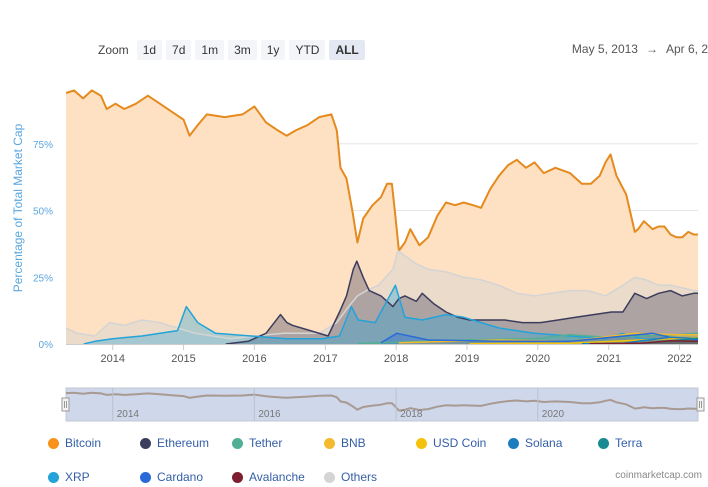 Image resolution: width=708 pixels, height=487 pixels. I want to click on zoom-label: Zoom, so click(113, 50).